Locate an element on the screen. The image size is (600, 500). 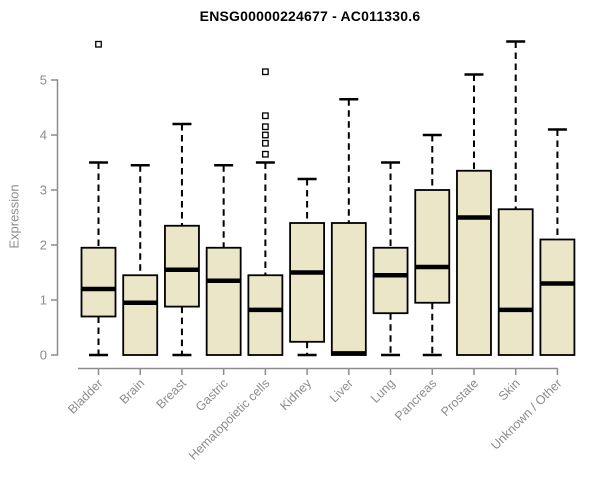
x-tick-label-brain: Brain is located at coordinates (132, 391).